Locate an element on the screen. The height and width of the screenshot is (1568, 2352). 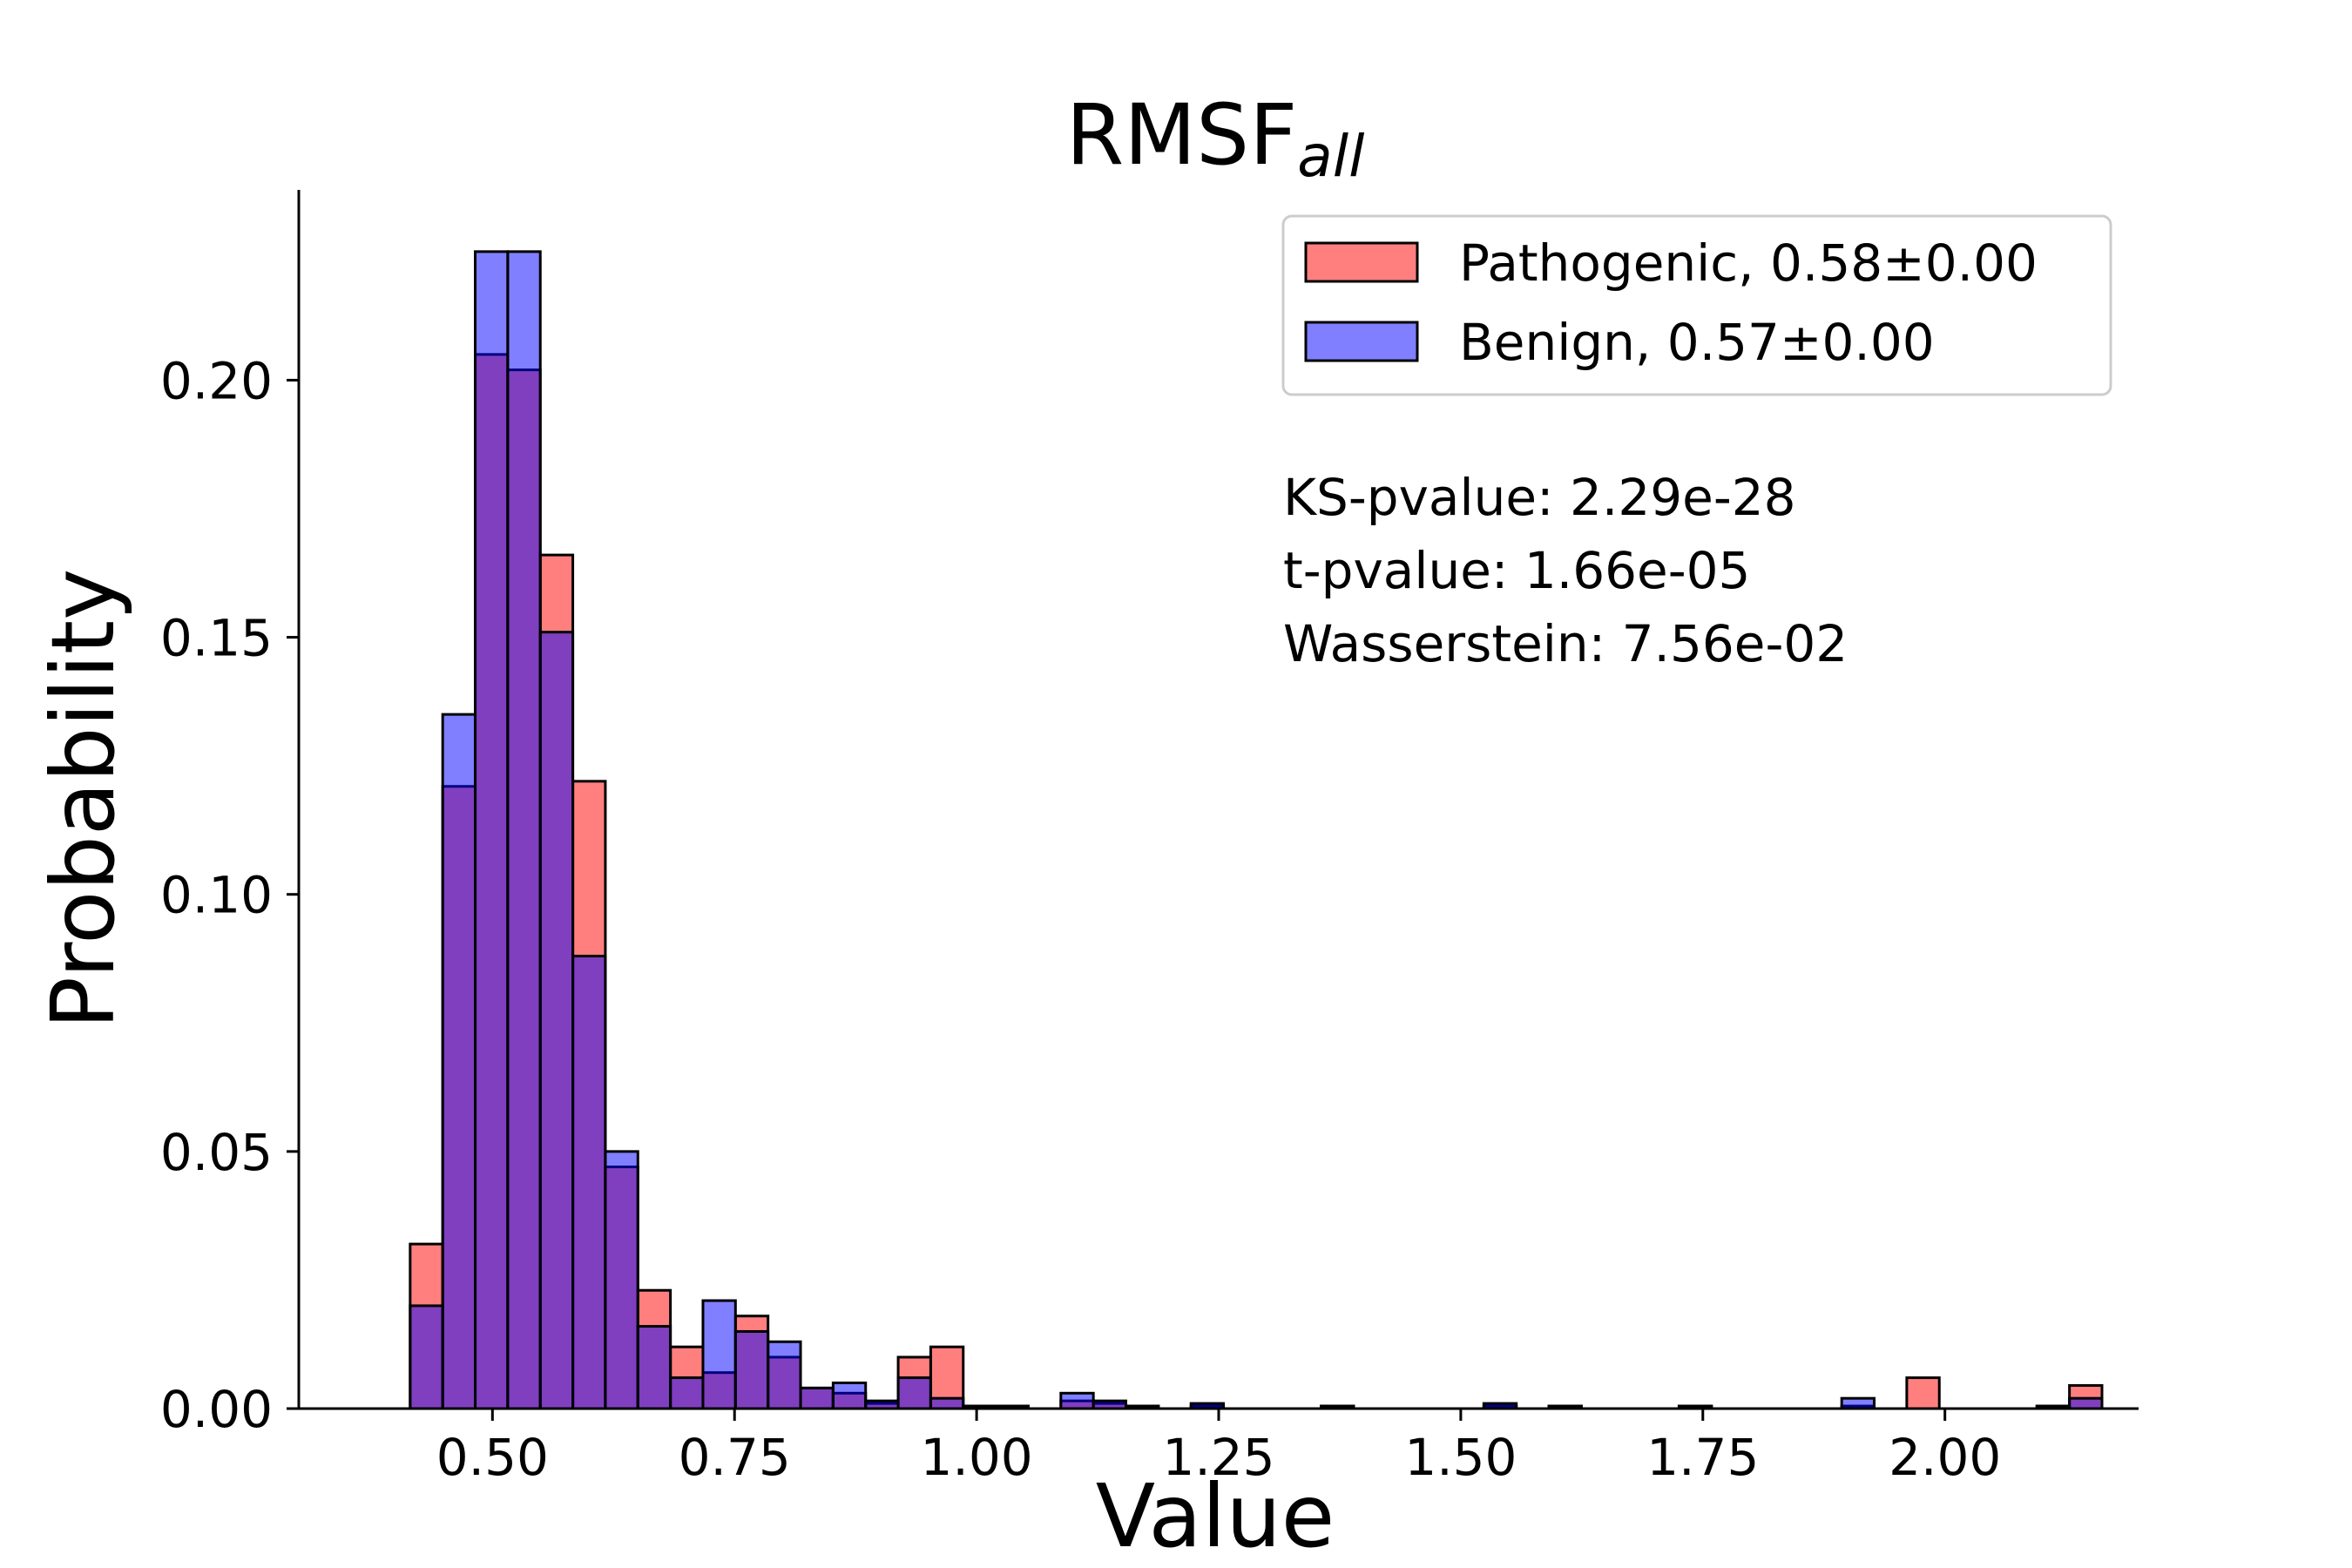
x-ticks: 0.50 0.75 1.00 1.25 1.50 1.75 2.00 is located at coordinates (1218, 1448).